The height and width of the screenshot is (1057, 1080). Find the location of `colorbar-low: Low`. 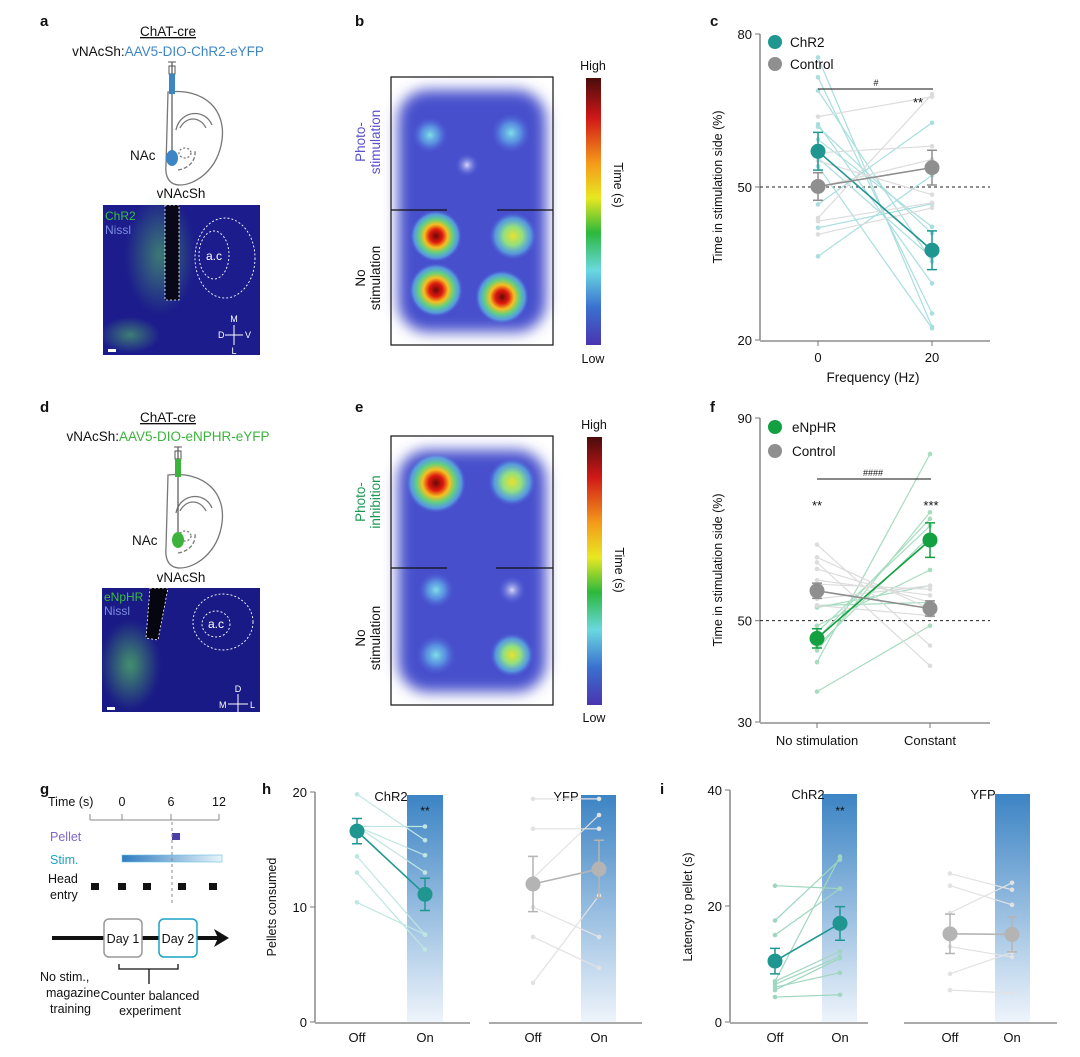

colorbar-low: Low is located at coordinates (595, 718).